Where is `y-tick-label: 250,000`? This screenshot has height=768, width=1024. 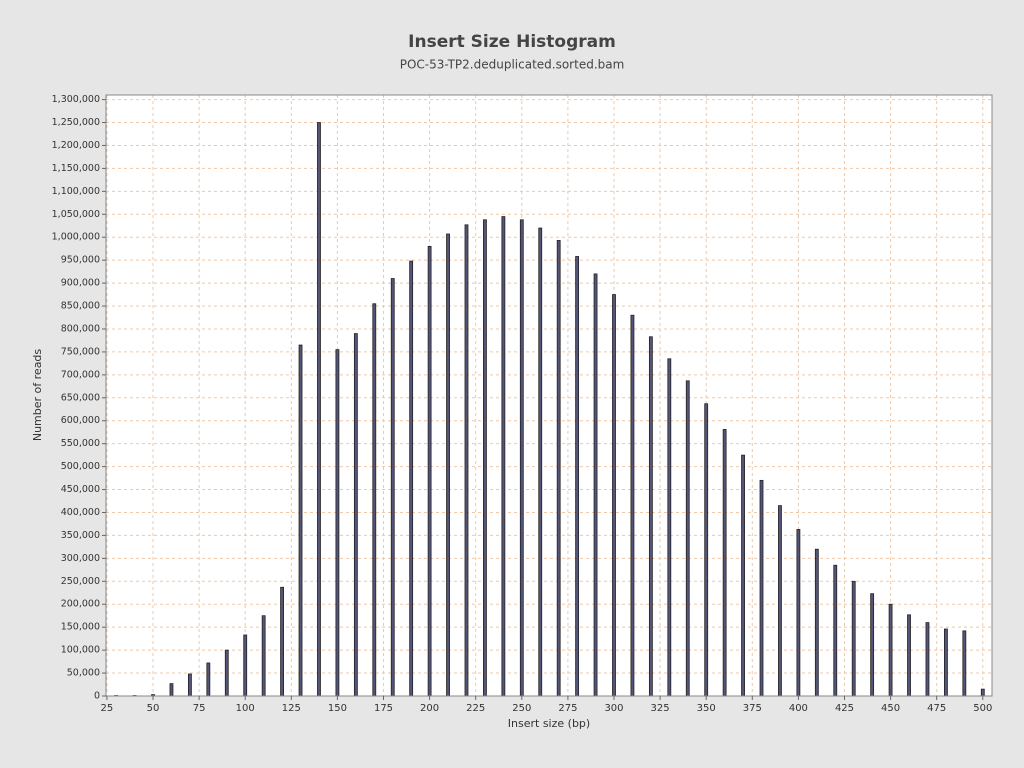 y-tick-label: 250,000 is located at coordinates (80, 581).